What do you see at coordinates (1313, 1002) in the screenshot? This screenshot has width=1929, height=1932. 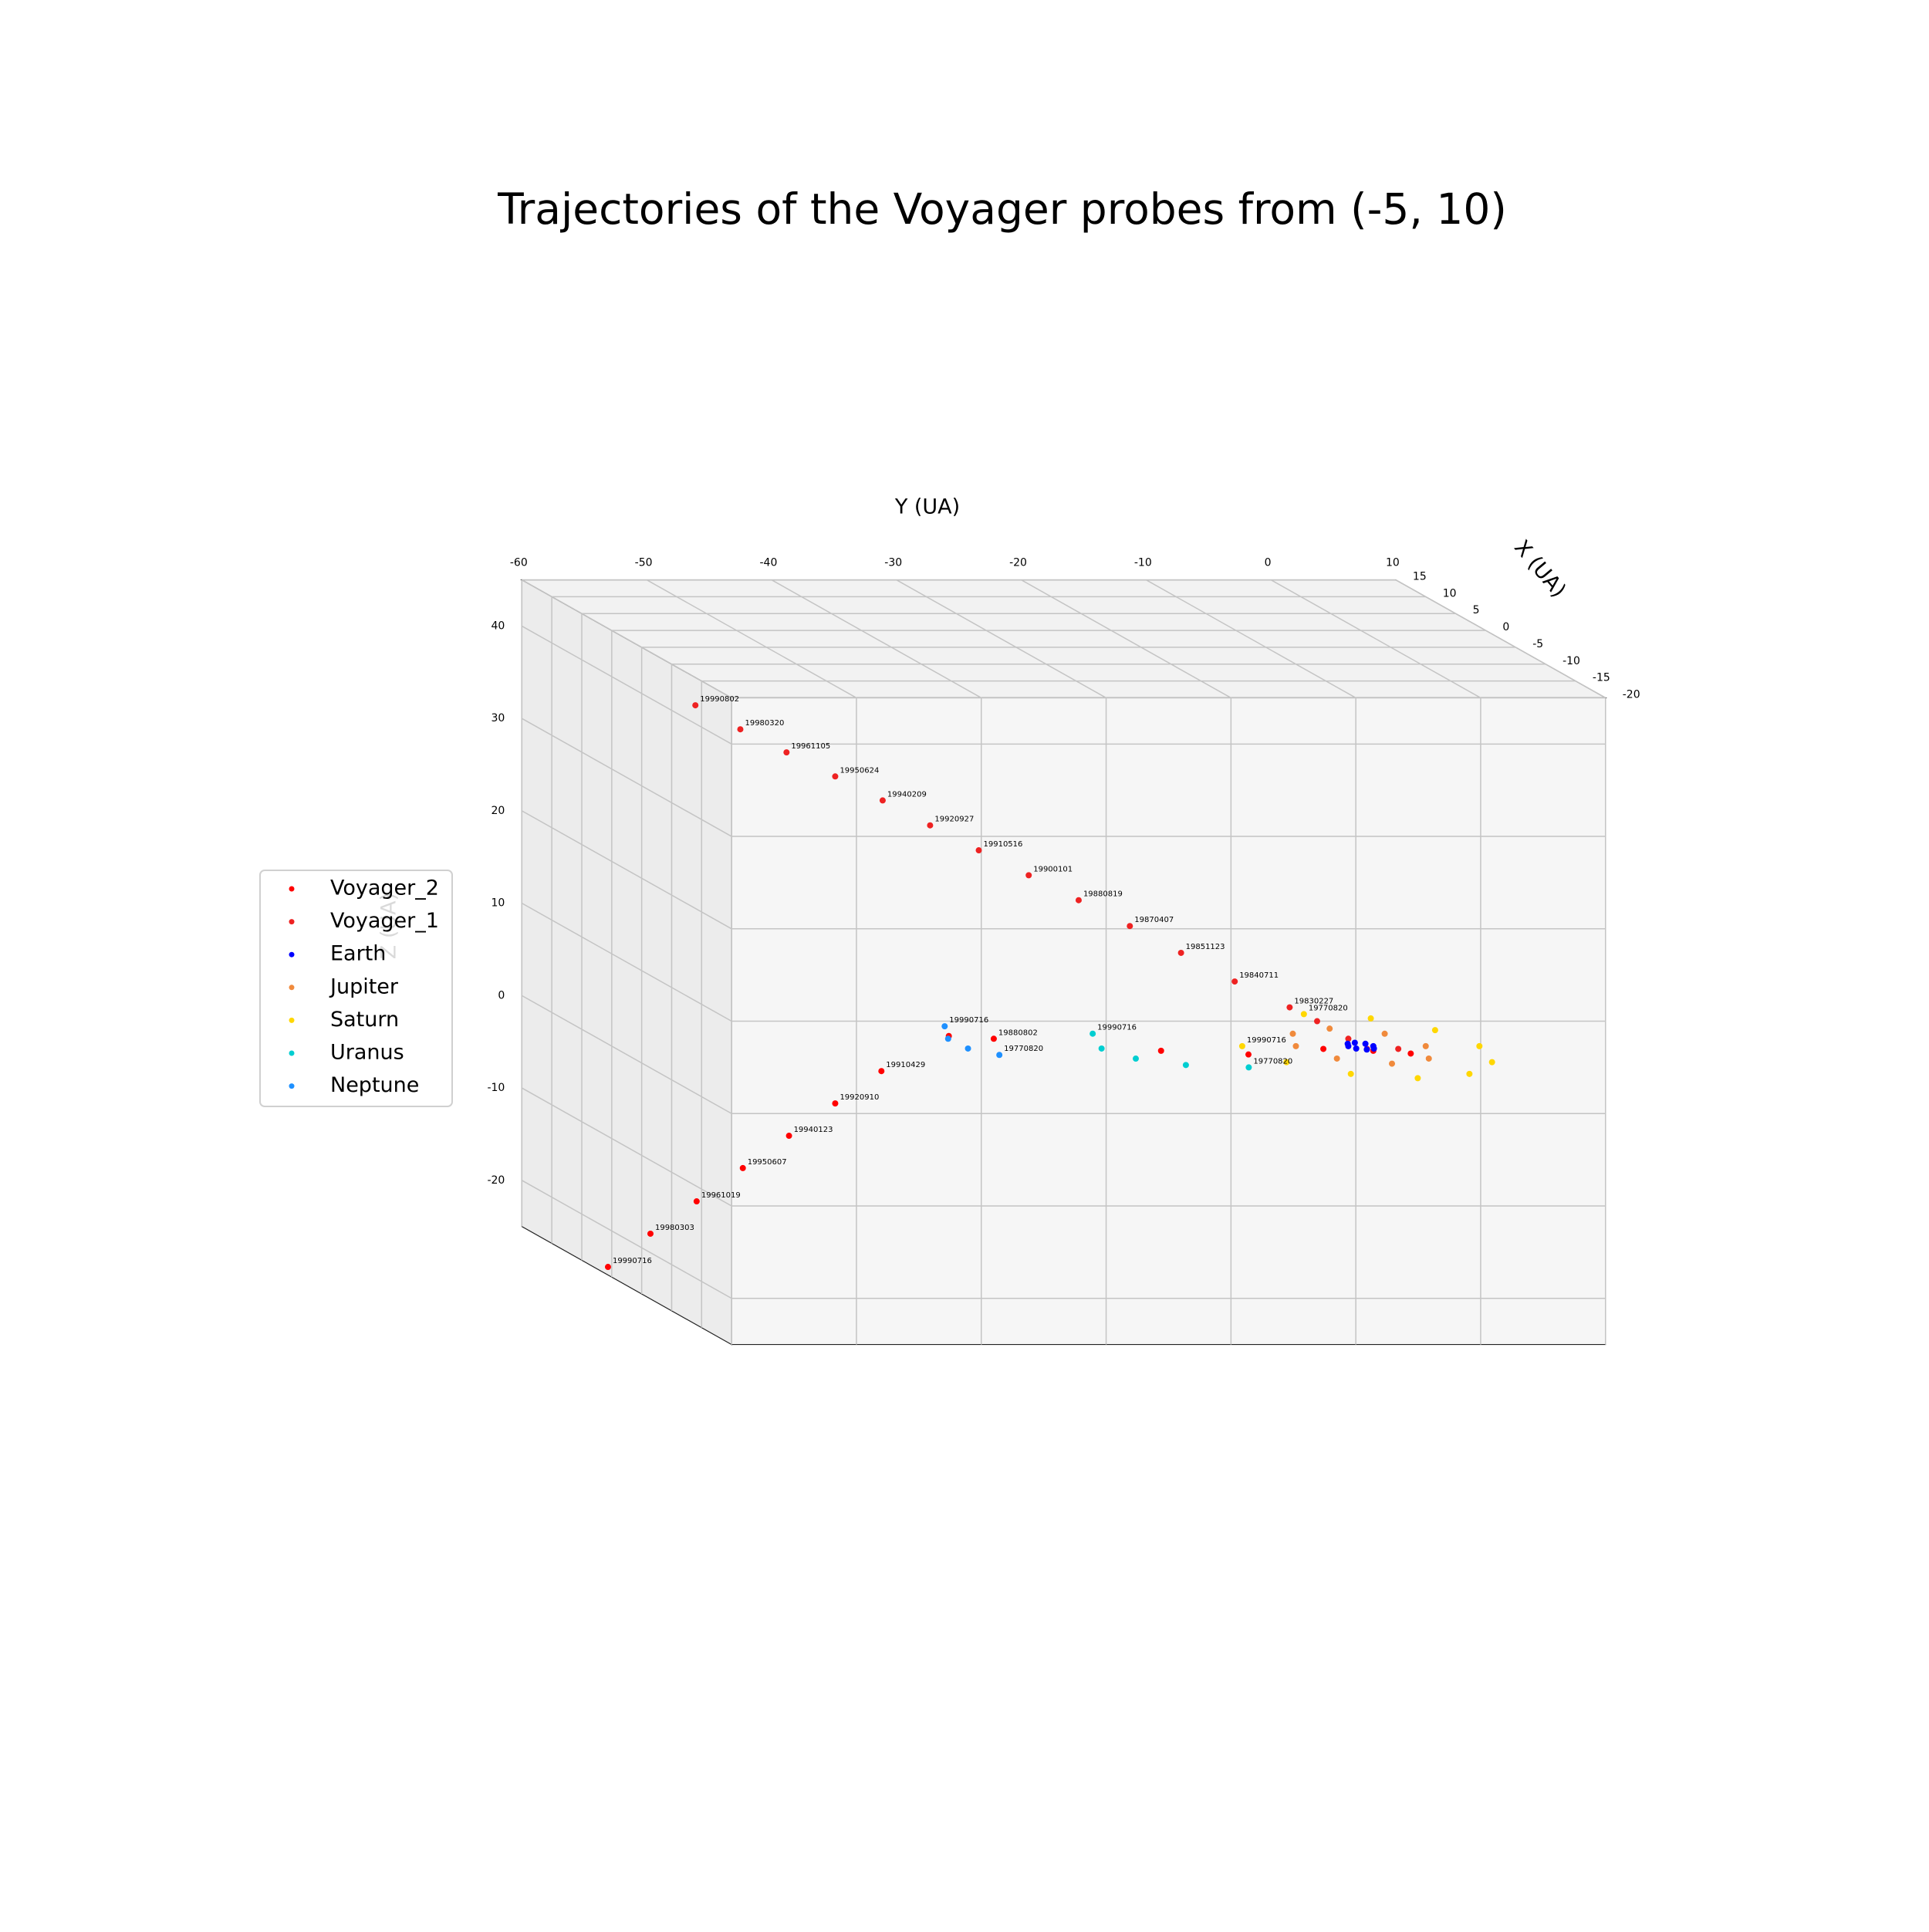 I see `point-label: 19830227` at bounding box center [1313, 1002].